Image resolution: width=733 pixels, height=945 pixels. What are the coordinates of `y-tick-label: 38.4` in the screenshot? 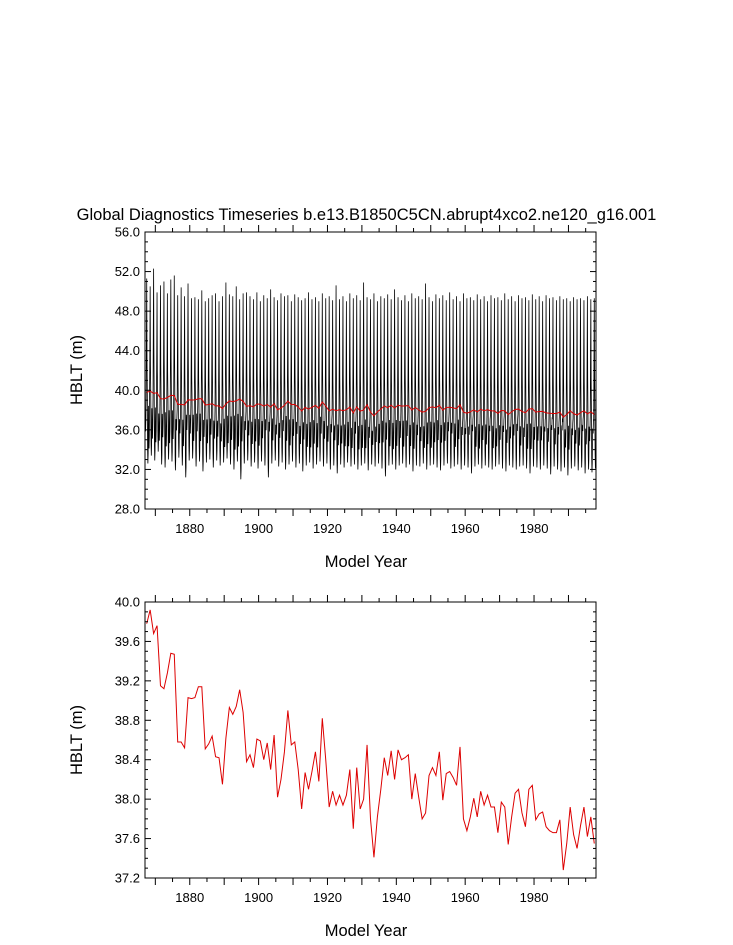 It's located at (127, 759).